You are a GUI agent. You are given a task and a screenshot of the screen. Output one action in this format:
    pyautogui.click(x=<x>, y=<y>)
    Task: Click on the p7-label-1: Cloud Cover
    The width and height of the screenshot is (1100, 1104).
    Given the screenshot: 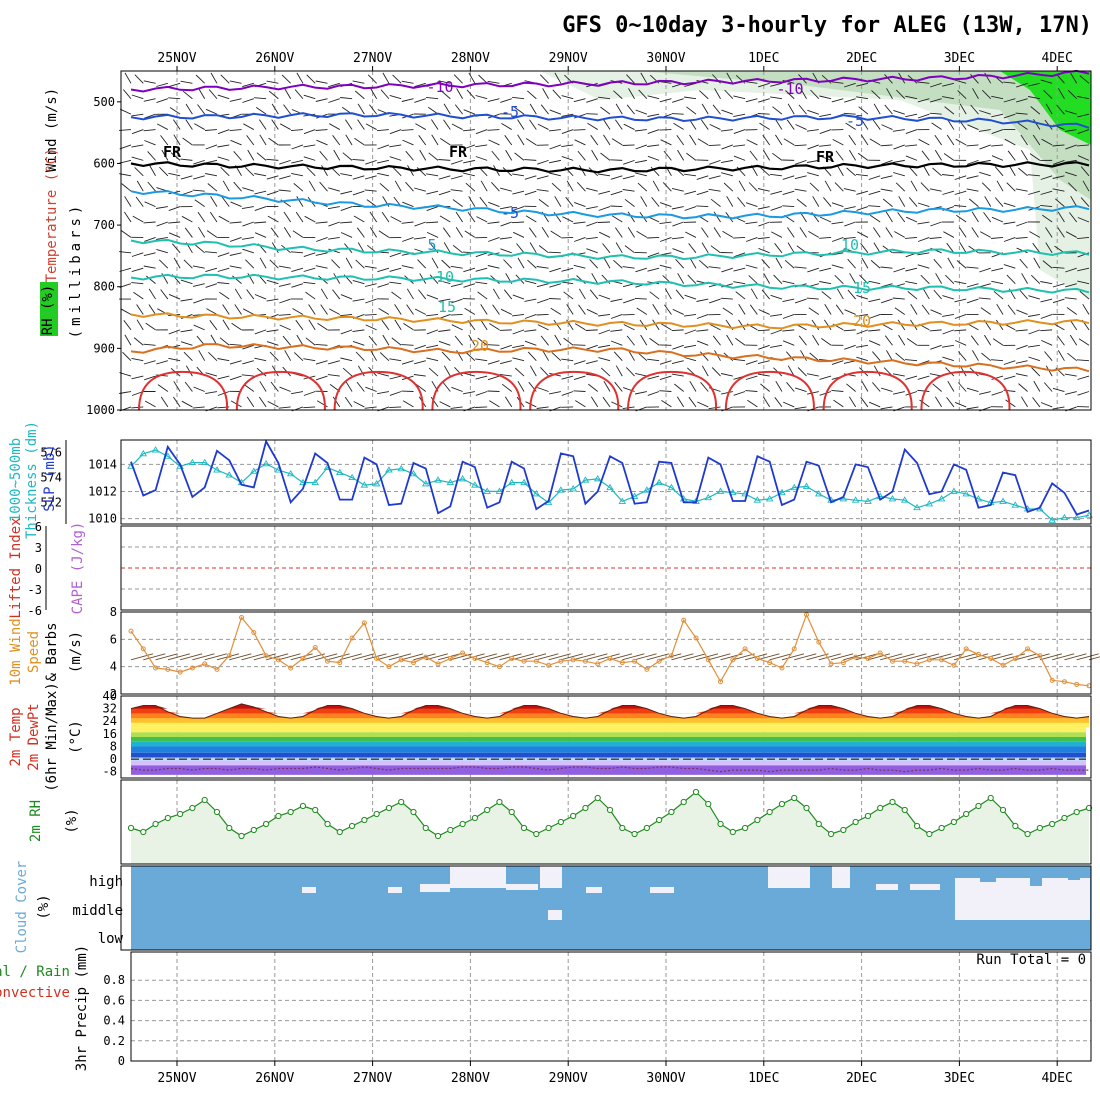 What is the action you would take?
    pyautogui.click(x=22, y=907)
    